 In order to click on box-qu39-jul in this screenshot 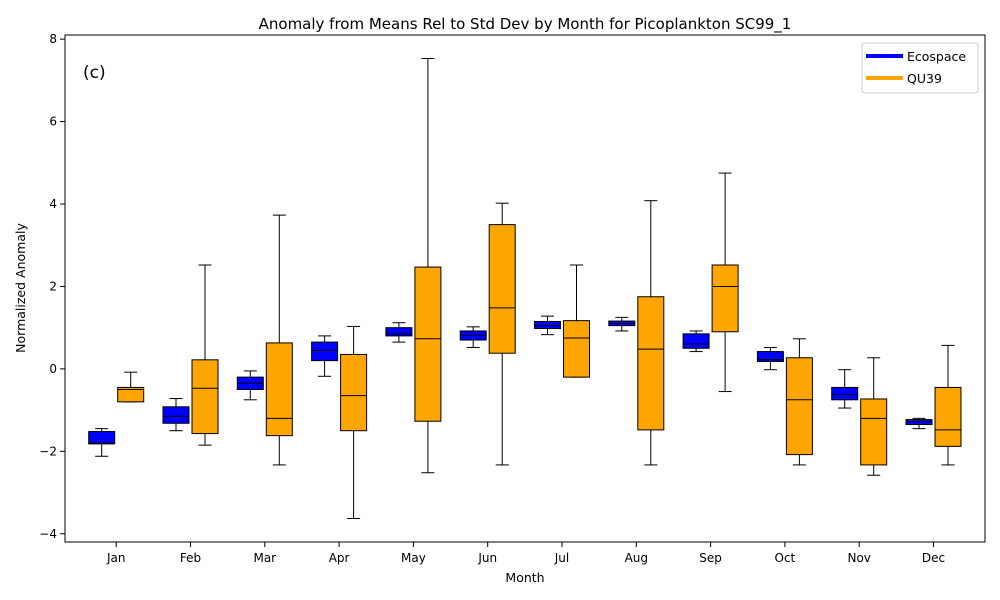, I will do `click(576, 321)`.